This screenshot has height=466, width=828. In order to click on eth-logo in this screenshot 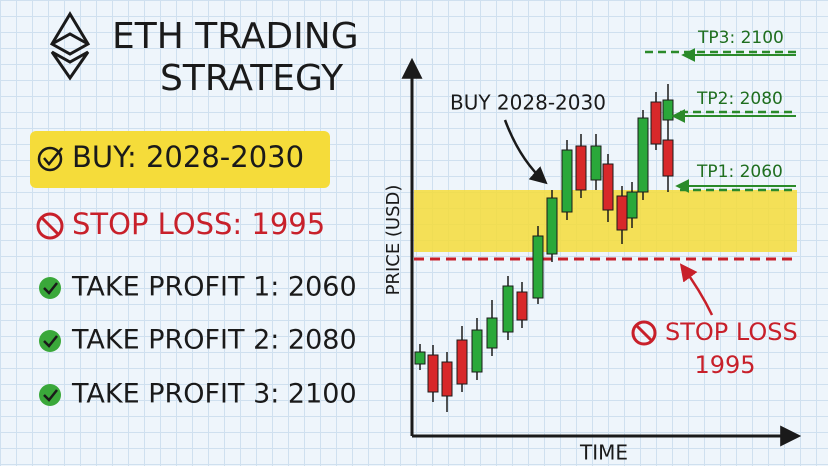, I will do `click(70, 46)`.